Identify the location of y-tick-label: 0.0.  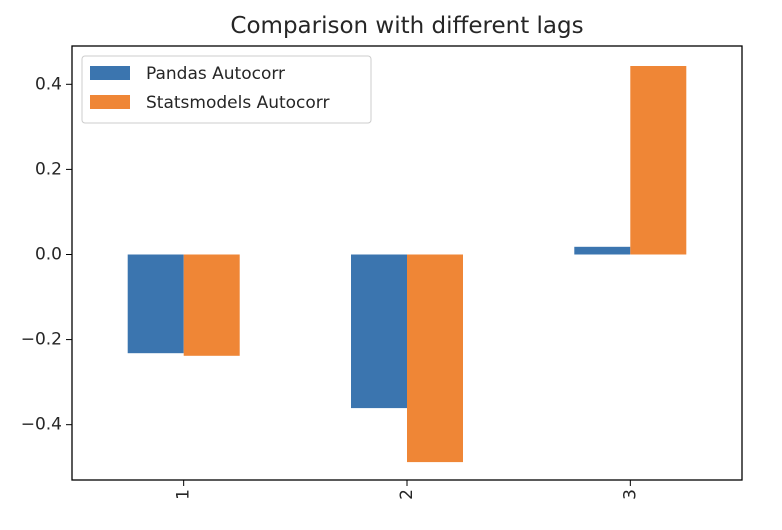
(48, 254).